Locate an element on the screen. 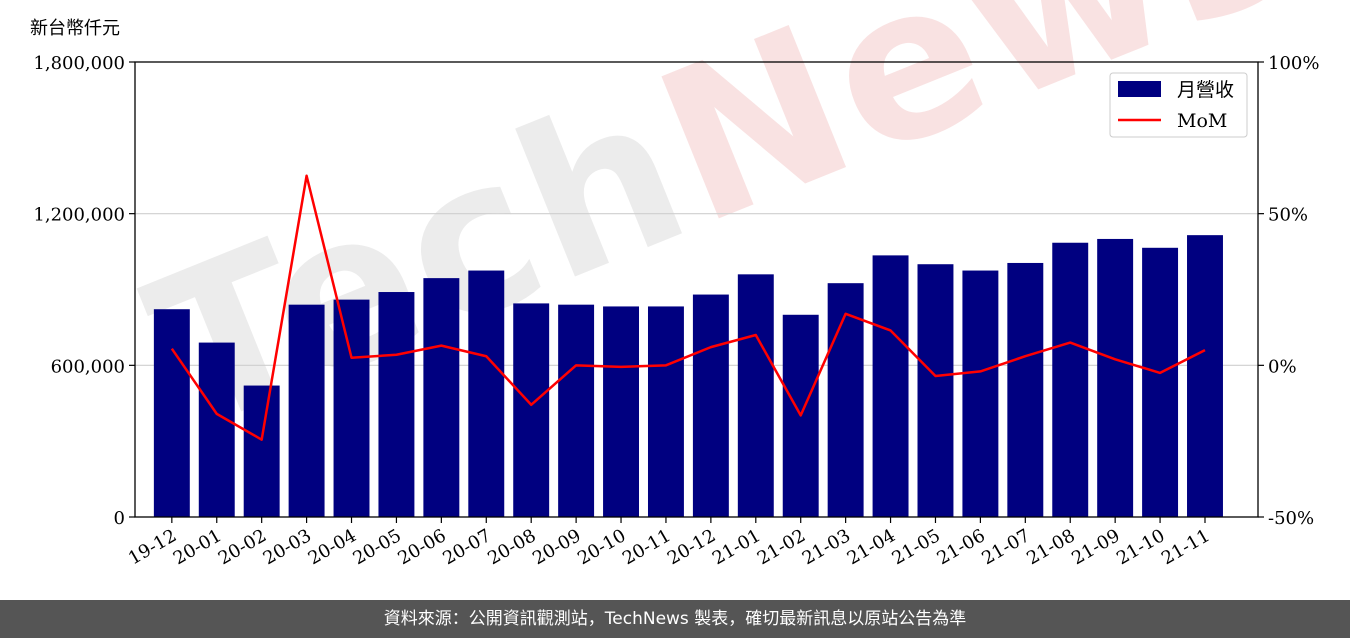  y-right-tick-label: -50% is located at coordinates (1291, 518).